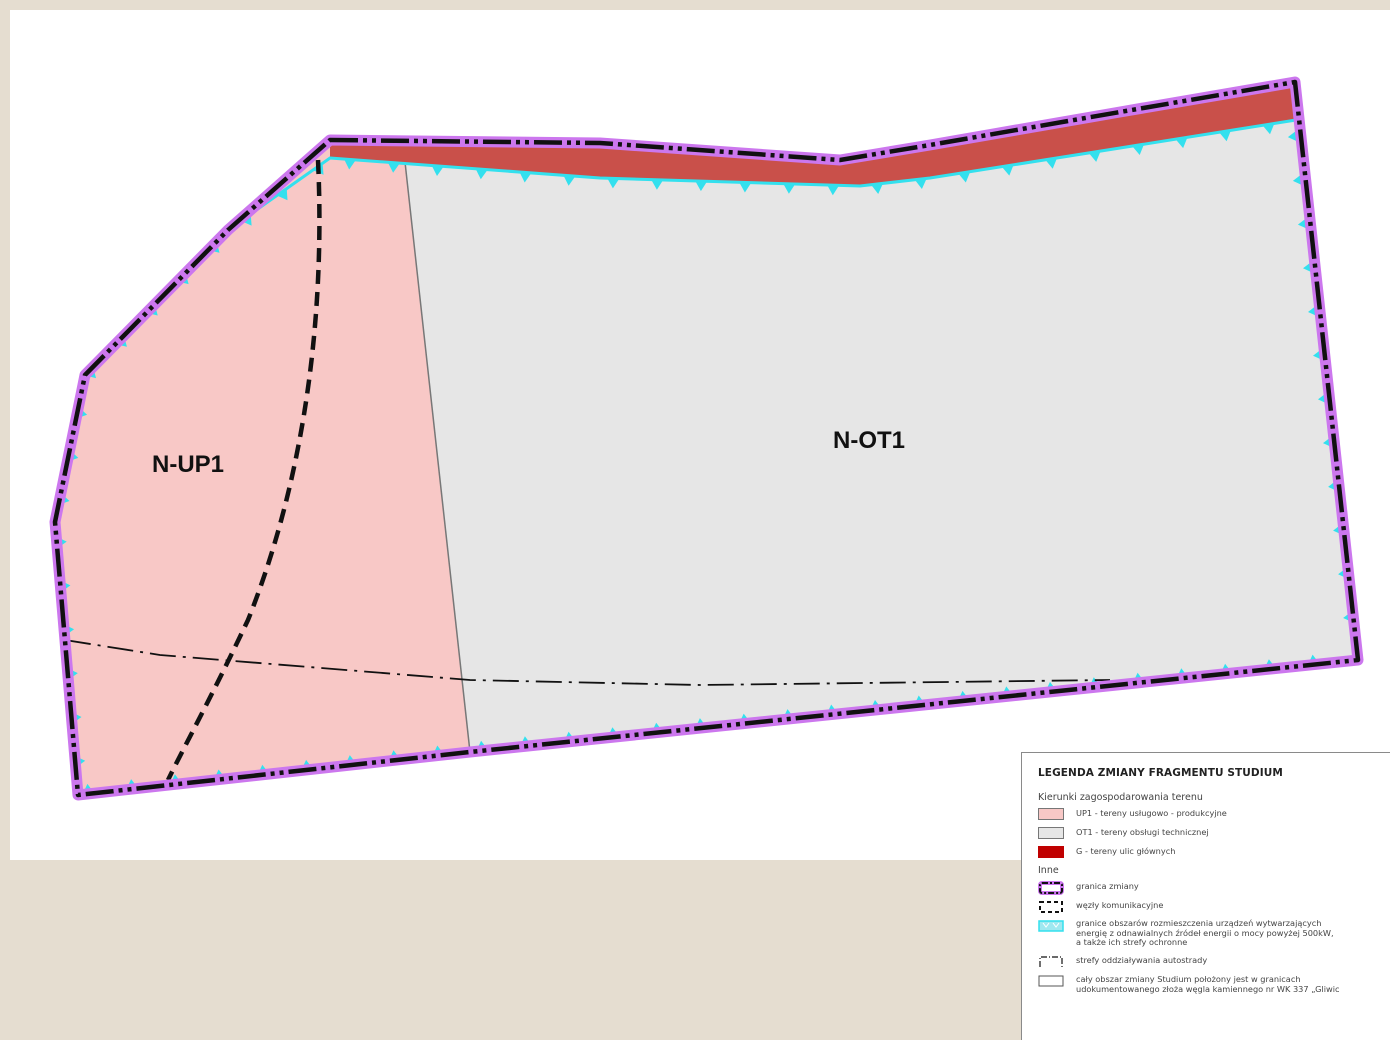  Describe the element at coordinates (1051, 814) in the screenshot. I see `legend-swatch-up1` at that location.